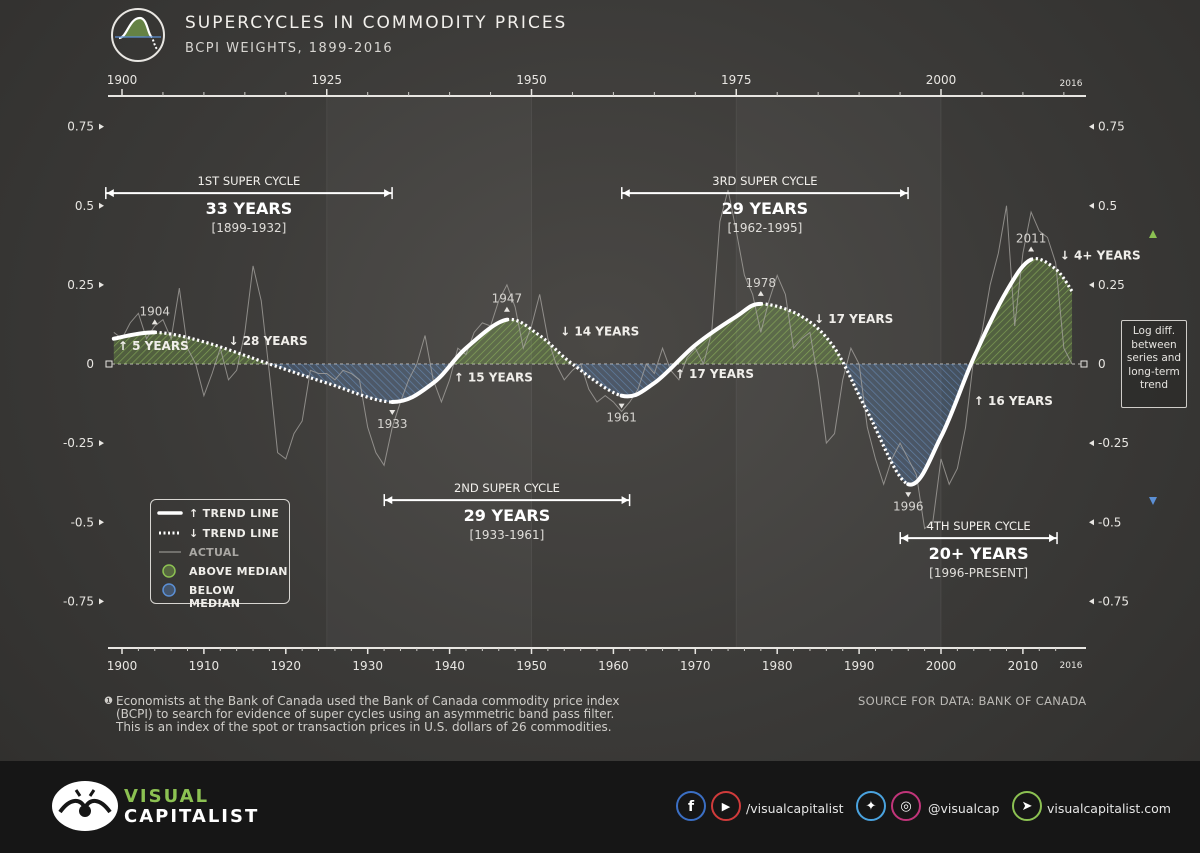 This screenshot has height=853, width=1200. Describe the element at coordinates (249, 208) in the screenshot. I see `cycle-years-0: 33 YEARS` at that location.